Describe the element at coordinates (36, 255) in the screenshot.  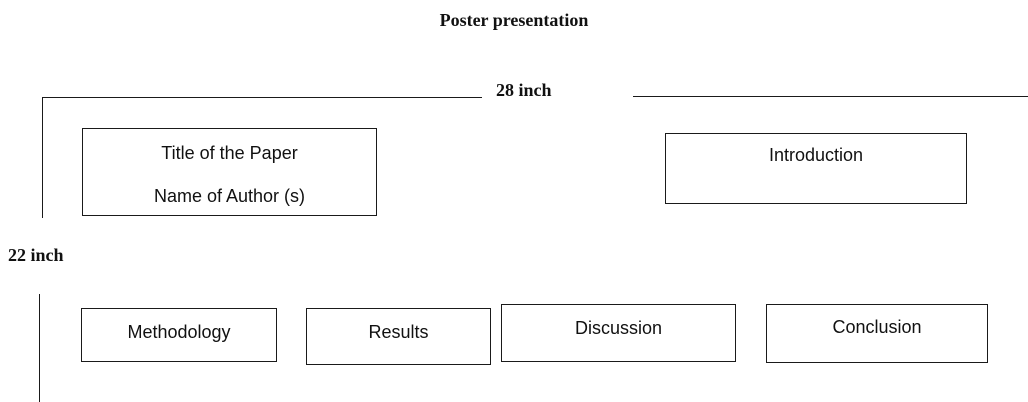
I see `height-dimension-label: 22 inch` at that location.